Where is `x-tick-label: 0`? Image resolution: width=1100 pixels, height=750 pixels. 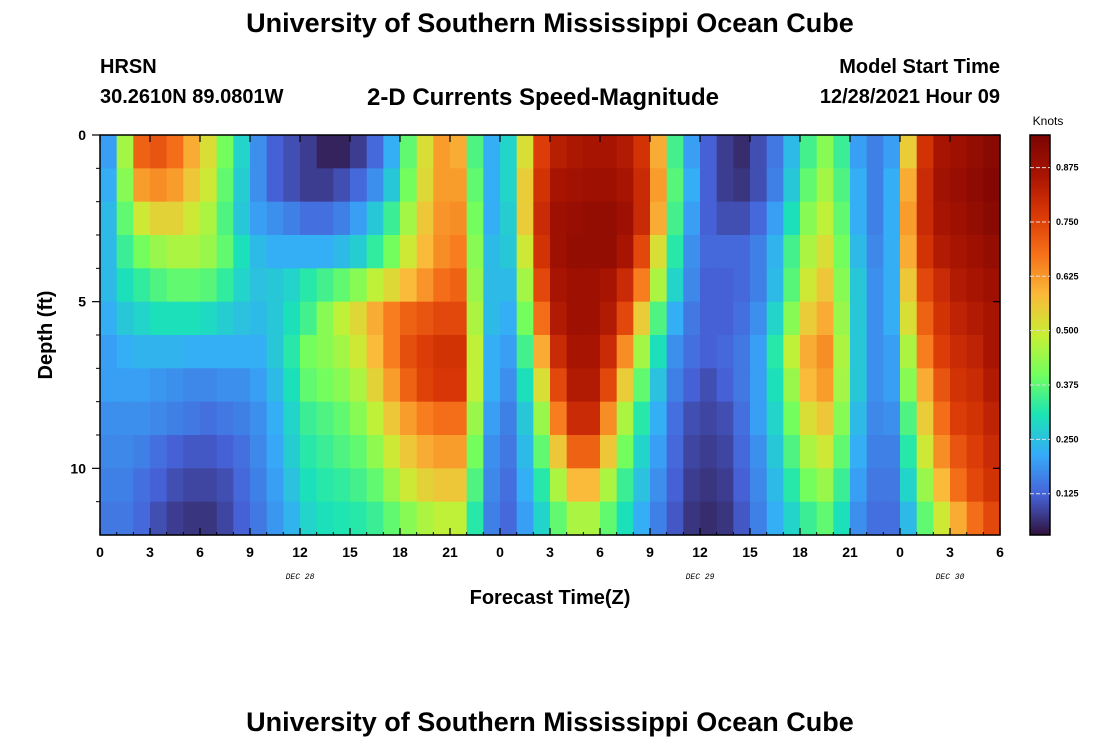 x-tick-label: 0 is located at coordinates (500, 552).